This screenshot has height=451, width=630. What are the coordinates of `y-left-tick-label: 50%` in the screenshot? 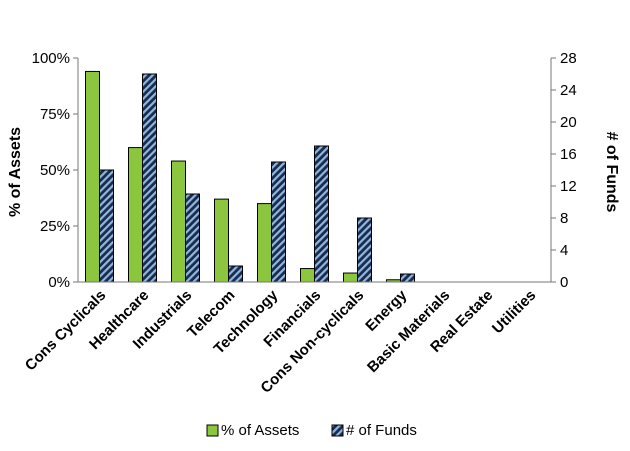 It's located at (55, 170).